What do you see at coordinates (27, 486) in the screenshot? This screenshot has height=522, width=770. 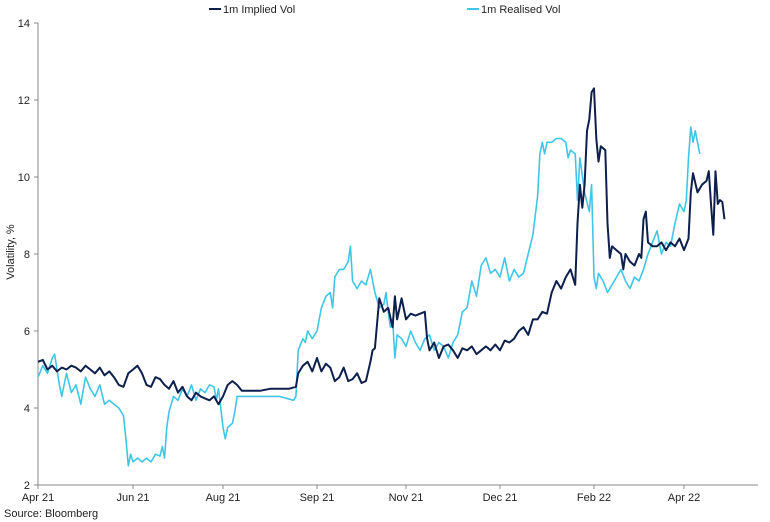 I see `y-tick-label: 2` at bounding box center [27, 486].